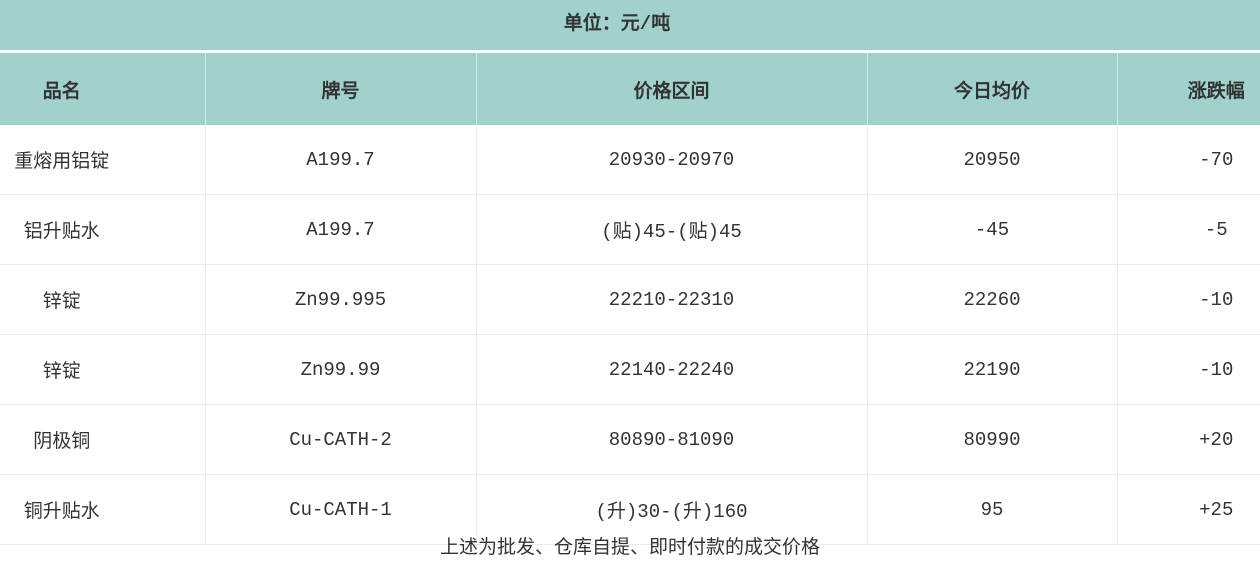  I want to click on table-row: 铜升贴水 Cu-CATH-1 (升)30-(升)160 95 +25, so click(630, 509).